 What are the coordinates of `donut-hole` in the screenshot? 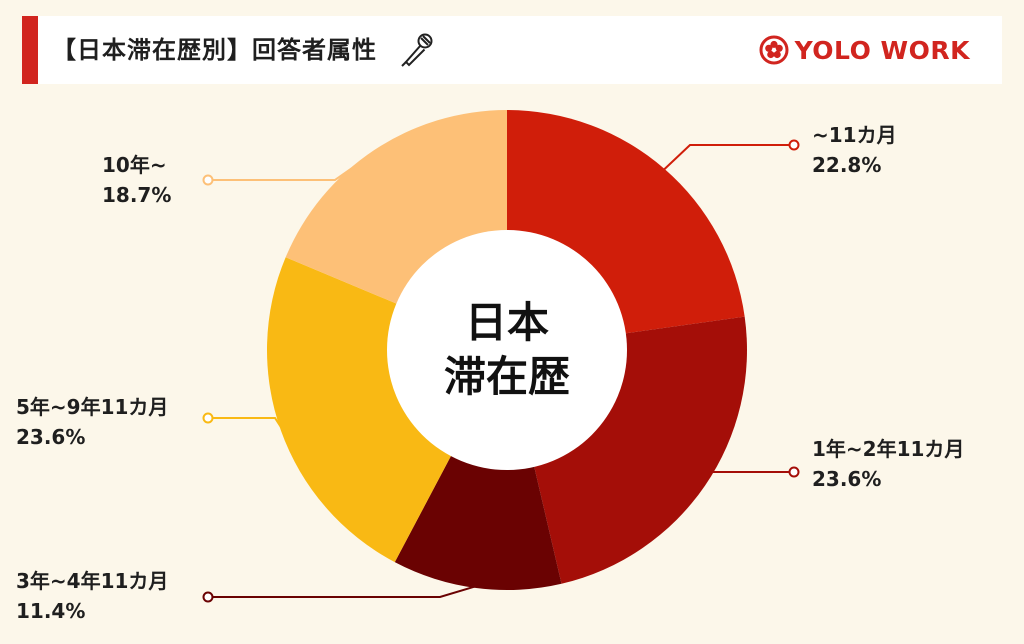 It's located at (507, 350).